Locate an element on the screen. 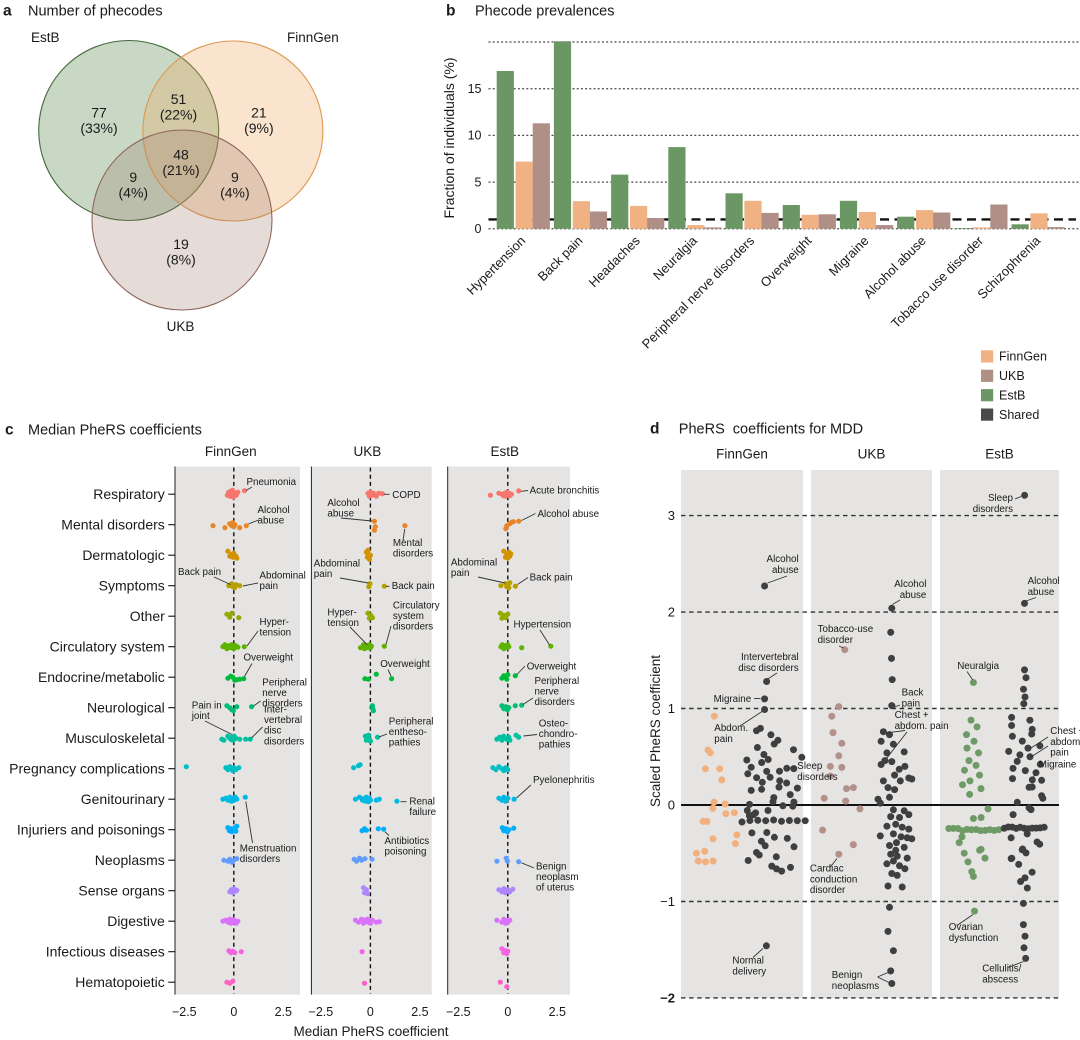 The image size is (1080, 1040). svg-text: Osteo- is located at coordinates (553, 724).